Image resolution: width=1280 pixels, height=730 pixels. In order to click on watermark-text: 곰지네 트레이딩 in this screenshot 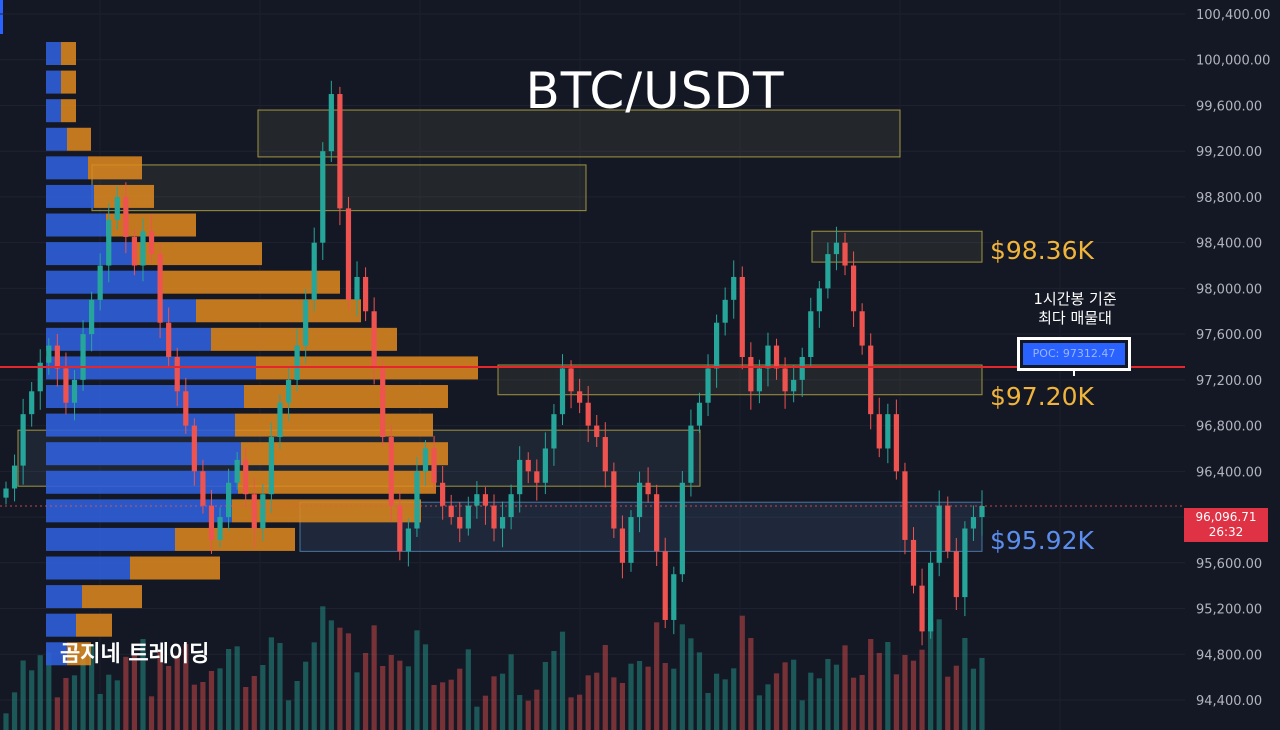, I will do `click(135, 654)`.